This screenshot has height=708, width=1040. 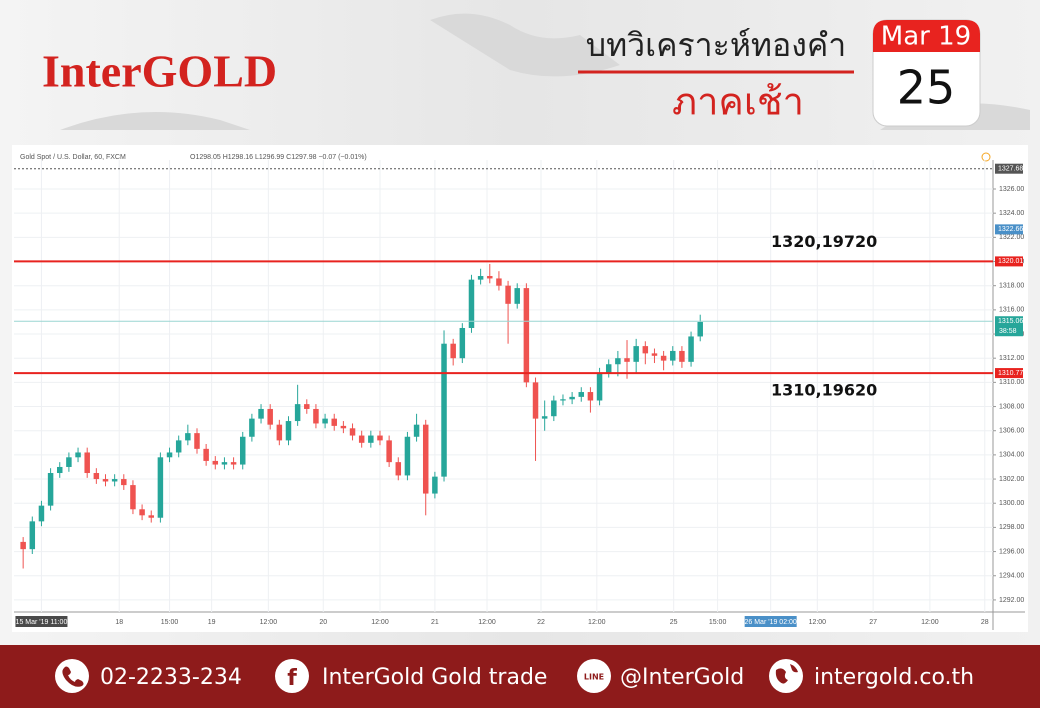 I want to click on calendar-day: 25, so click(x=926, y=88).